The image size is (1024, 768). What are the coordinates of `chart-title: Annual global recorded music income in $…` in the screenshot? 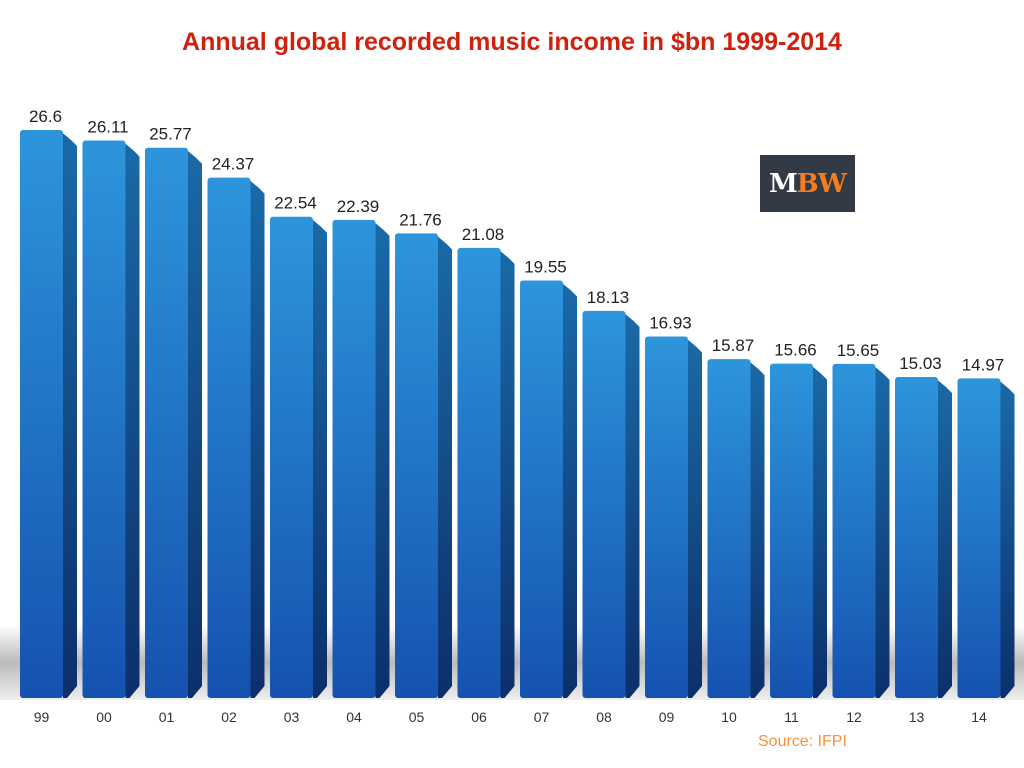 It's located at (512, 42).